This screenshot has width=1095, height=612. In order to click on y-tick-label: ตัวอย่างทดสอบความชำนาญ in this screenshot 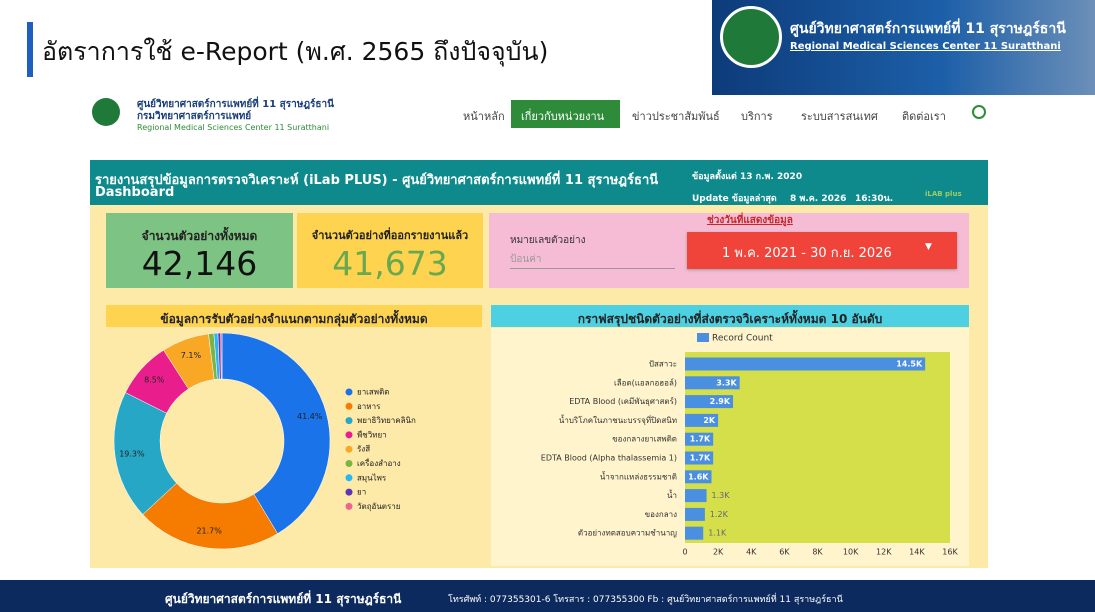, I will do `click(627, 533)`.